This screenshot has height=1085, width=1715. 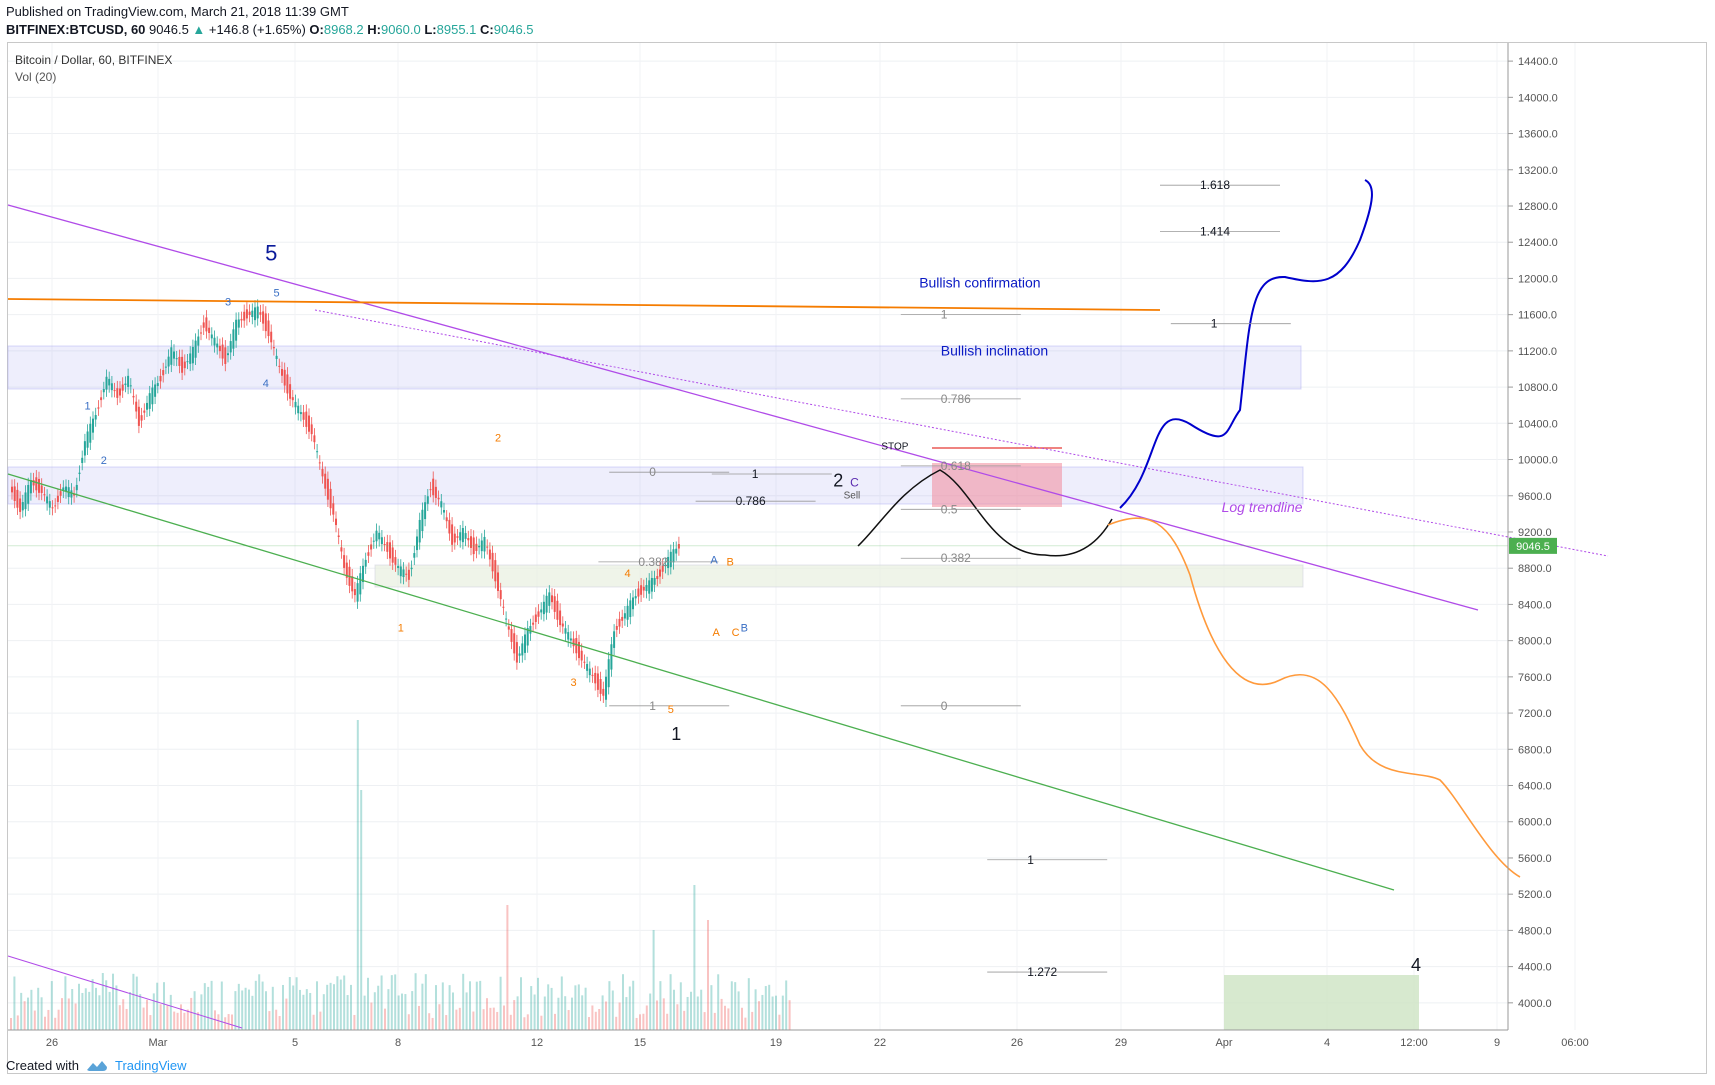 I want to click on close-value: 9046.5, so click(x=513, y=29).